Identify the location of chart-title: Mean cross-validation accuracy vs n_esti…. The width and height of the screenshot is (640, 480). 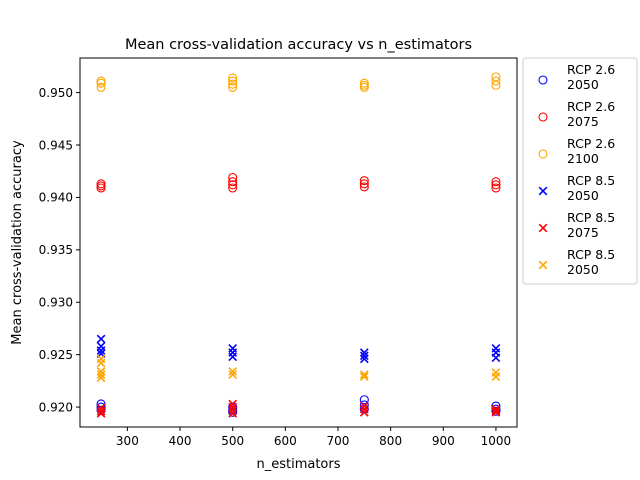
(298, 45).